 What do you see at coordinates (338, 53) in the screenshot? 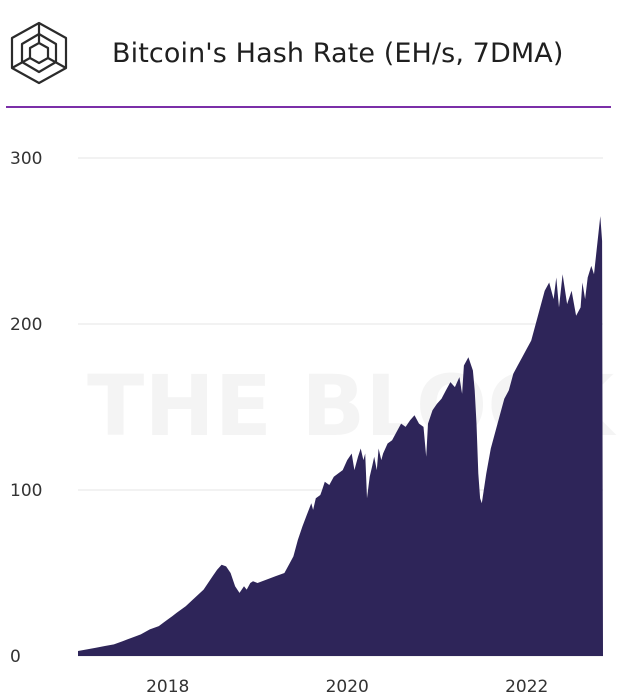
I see `chart-title: Bitcoin's Hash Rate (EH/s, 7DMA)` at bounding box center [338, 53].